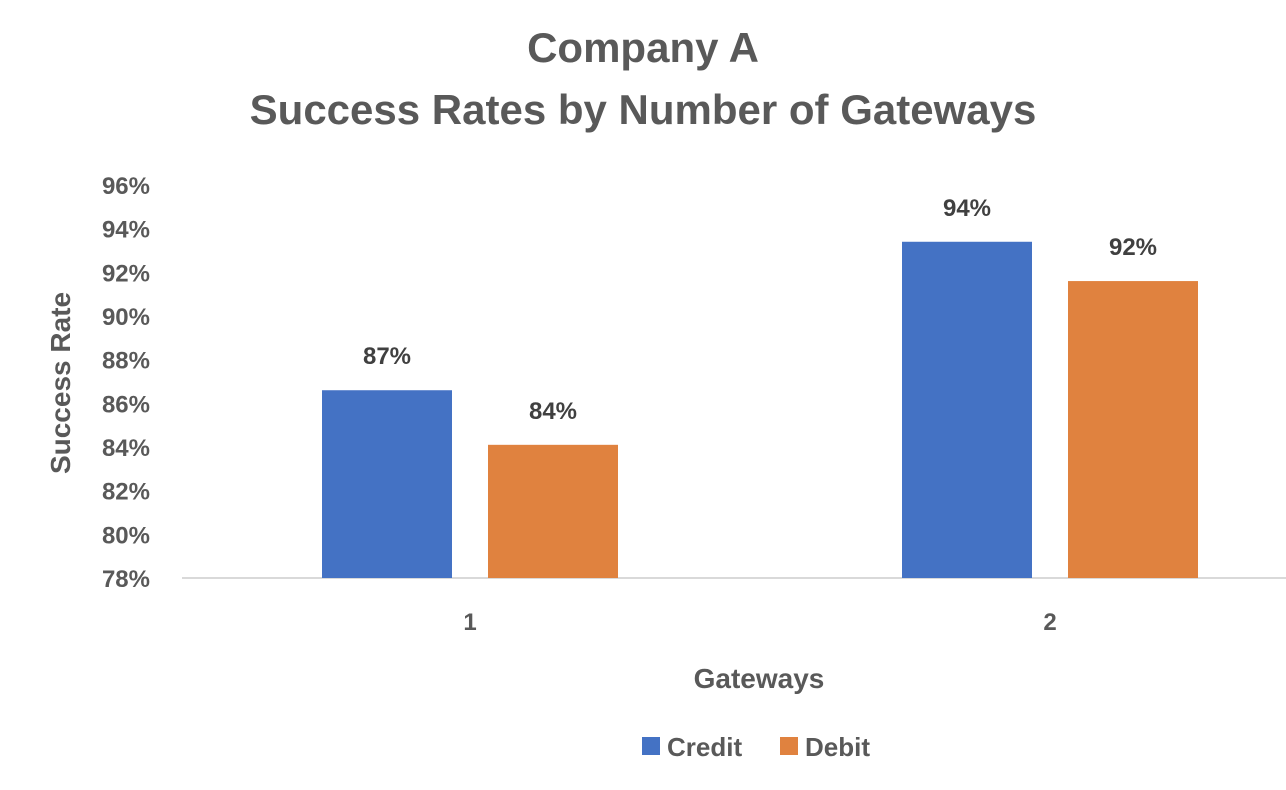 This screenshot has width=1286, height=790. Describe the element at coordinates (126, 383) in the screenshot. I see `y-axis-ticks: 78% 80% 82% 84% 86% 88% 90% 92% 94% 96%` at that location.